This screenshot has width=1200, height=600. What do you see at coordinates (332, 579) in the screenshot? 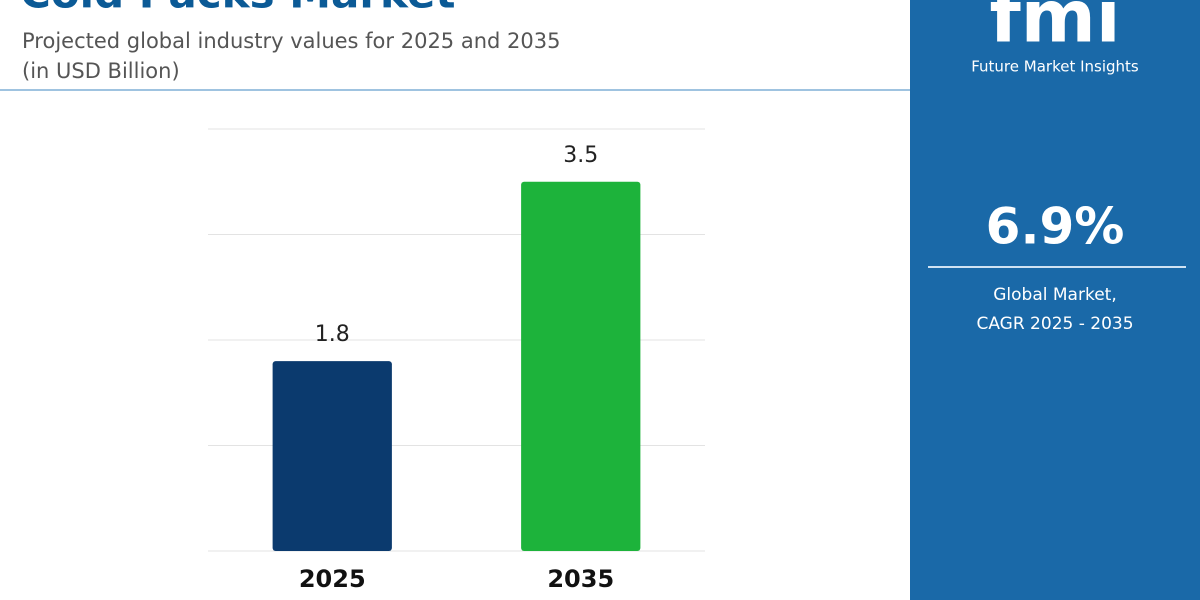
I see `x-tick-label: 2025` at bounding box center [332, 579].